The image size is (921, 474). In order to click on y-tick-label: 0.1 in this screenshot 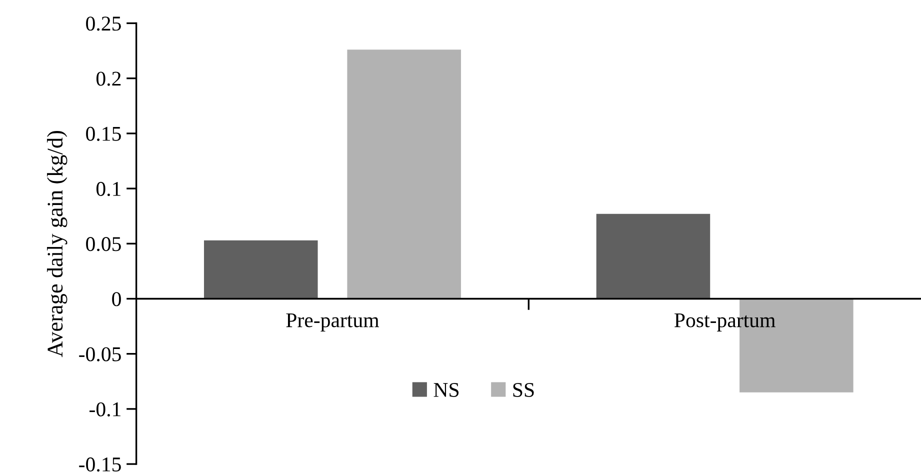, I will do `click(108, 189)`.